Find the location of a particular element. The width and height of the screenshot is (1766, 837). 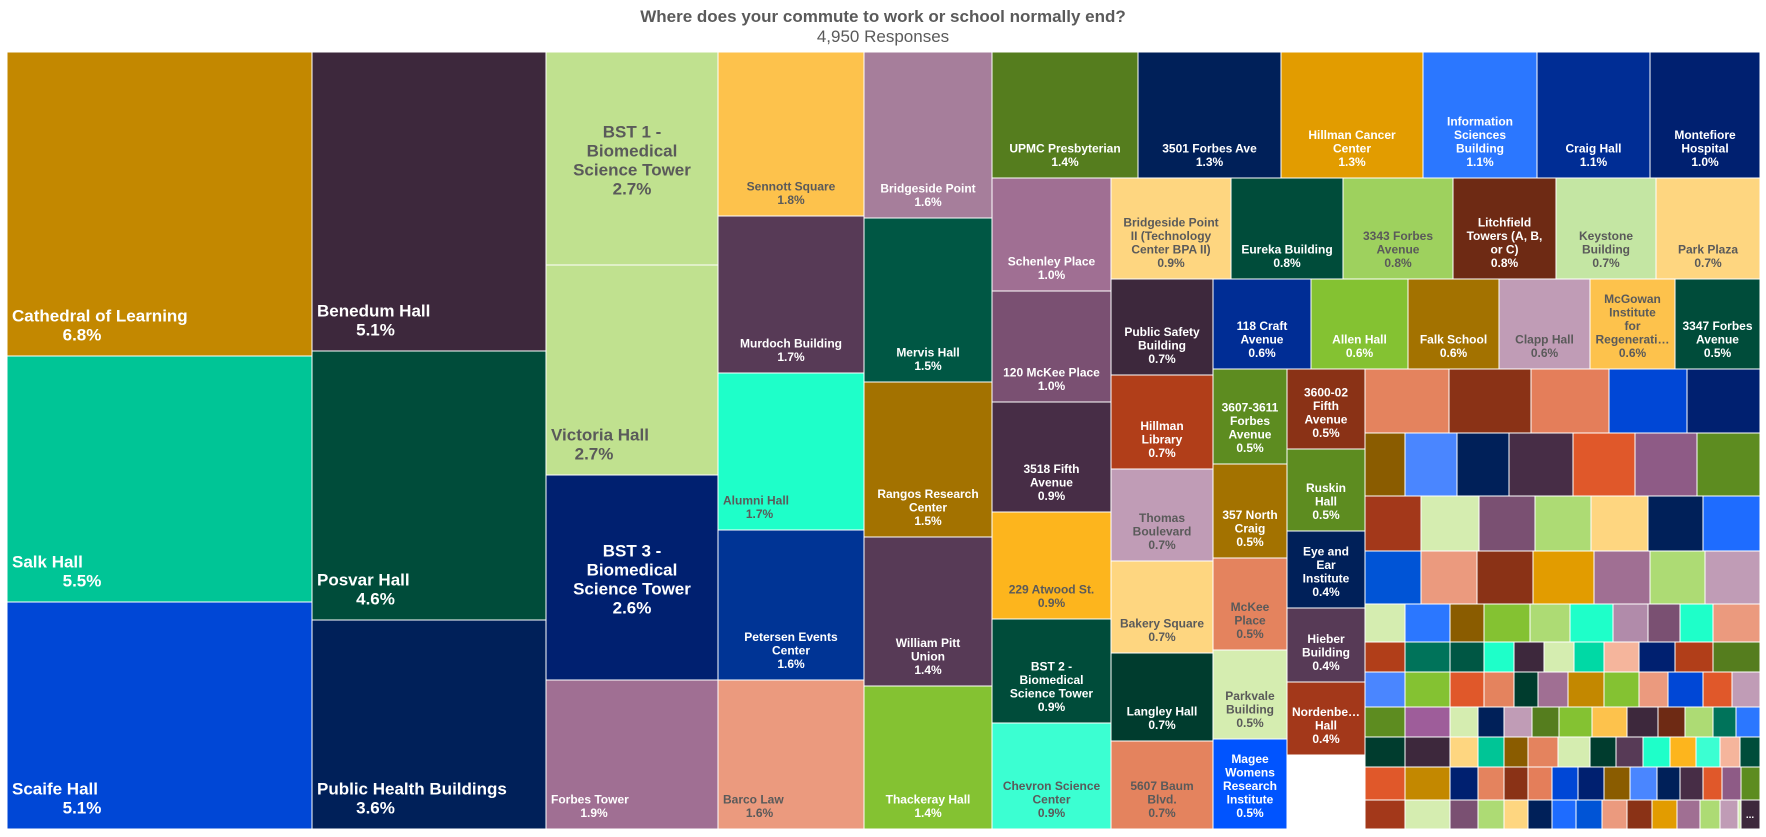

treemap-tile: 120 McKee Place 1.0% is located at coordinates (1051, 346).